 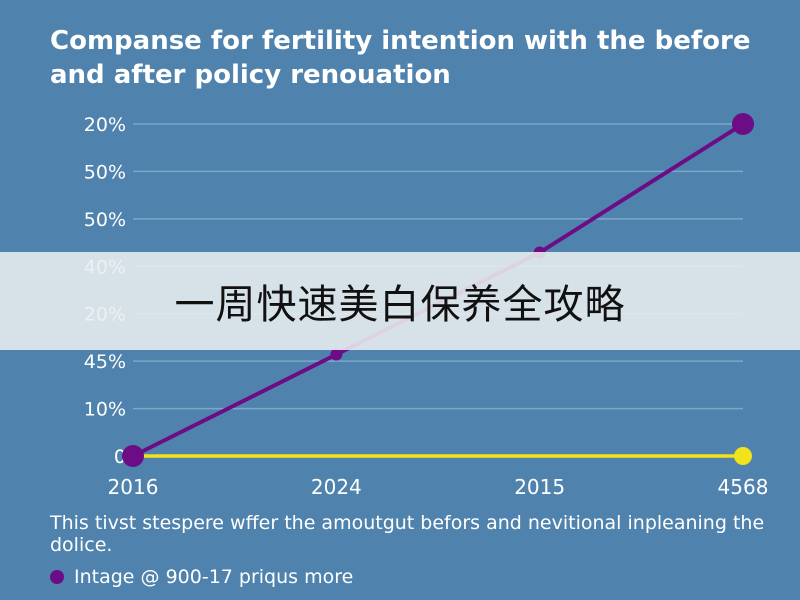 What do you see at coordinates (214, 577) in the screenshot?
I see `legend-label: Intage @ 900-17 priqus more` at bounding box center [214, 577].